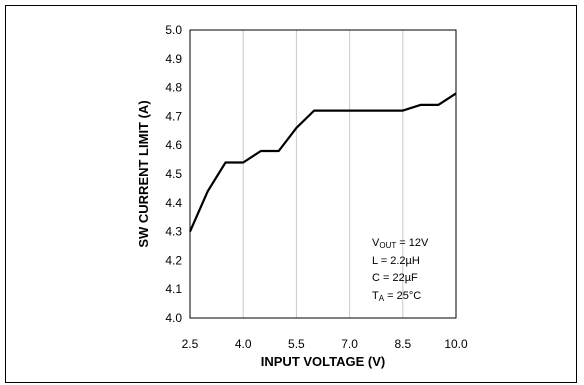 The width and height of the screenshot is (584, 385). I want to click on condition-temperature-value: = 25°C, so click(402, 296).